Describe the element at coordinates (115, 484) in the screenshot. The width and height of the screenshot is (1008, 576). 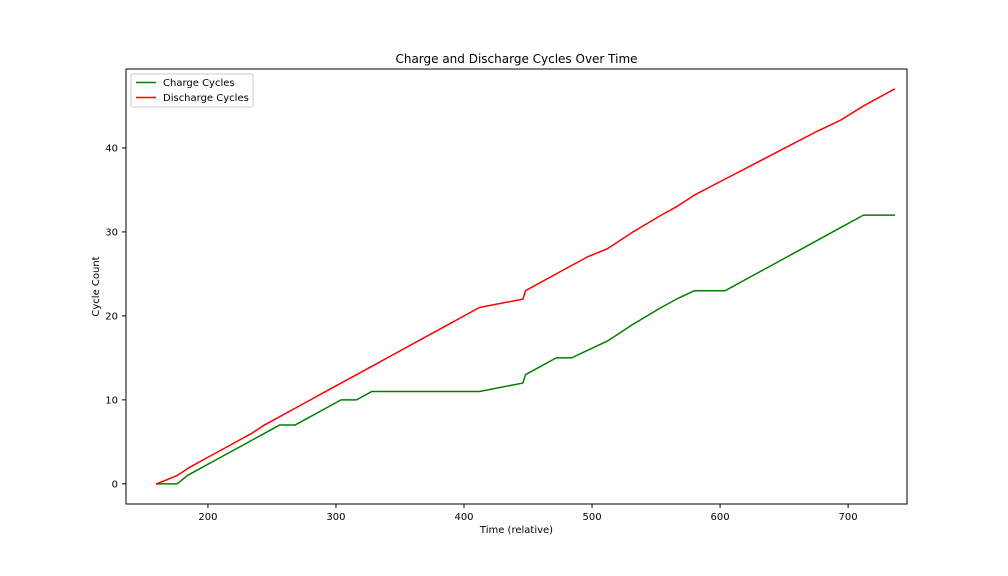
I see `y-tick-label: 0` at that location.